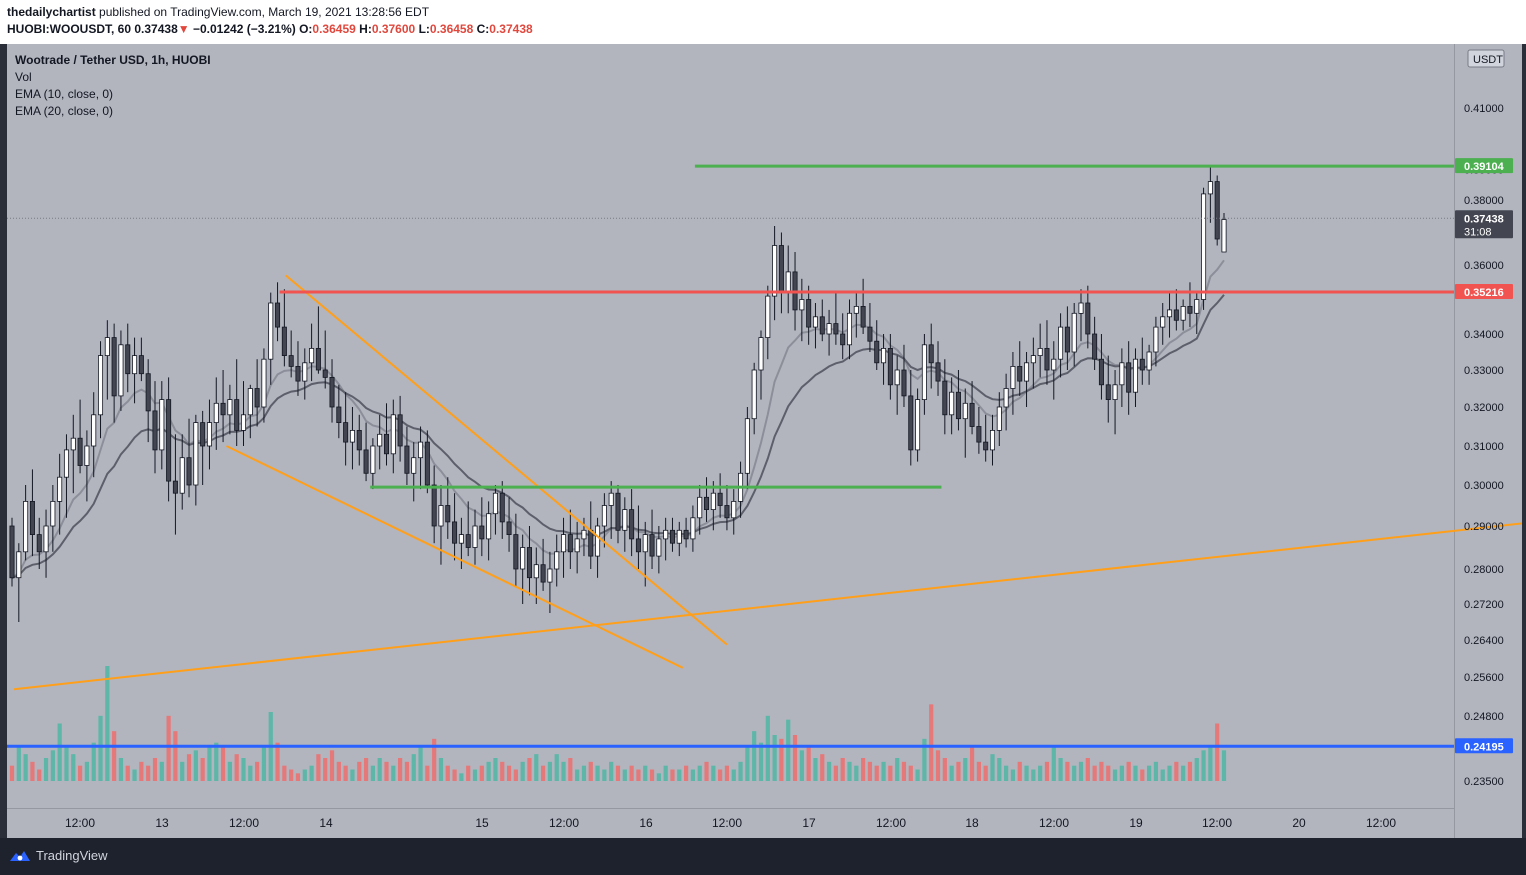 The image size is (1526, 875). Describe the element at coordinates (1484, 219) in the screenshot. I see `price-label-value: 0.37438` at that location.